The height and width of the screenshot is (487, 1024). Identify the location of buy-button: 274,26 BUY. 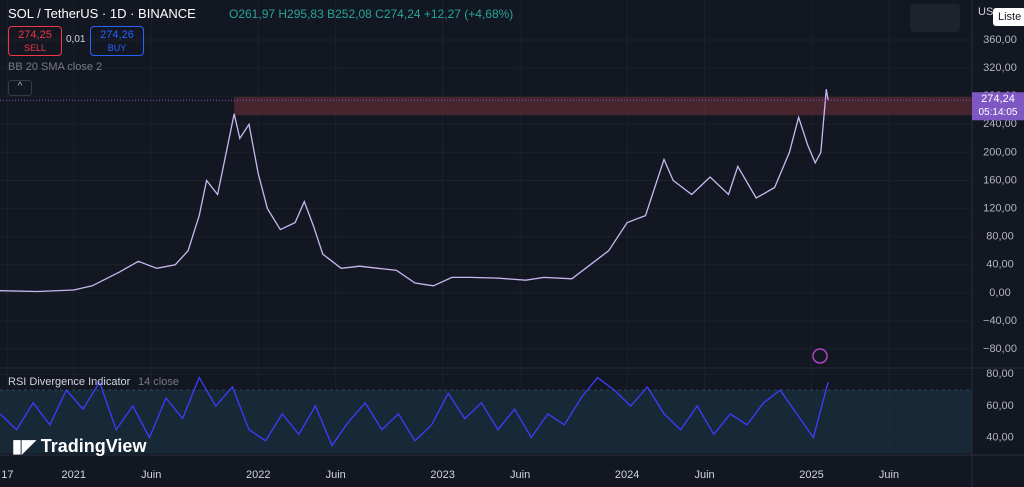
(117, 41).